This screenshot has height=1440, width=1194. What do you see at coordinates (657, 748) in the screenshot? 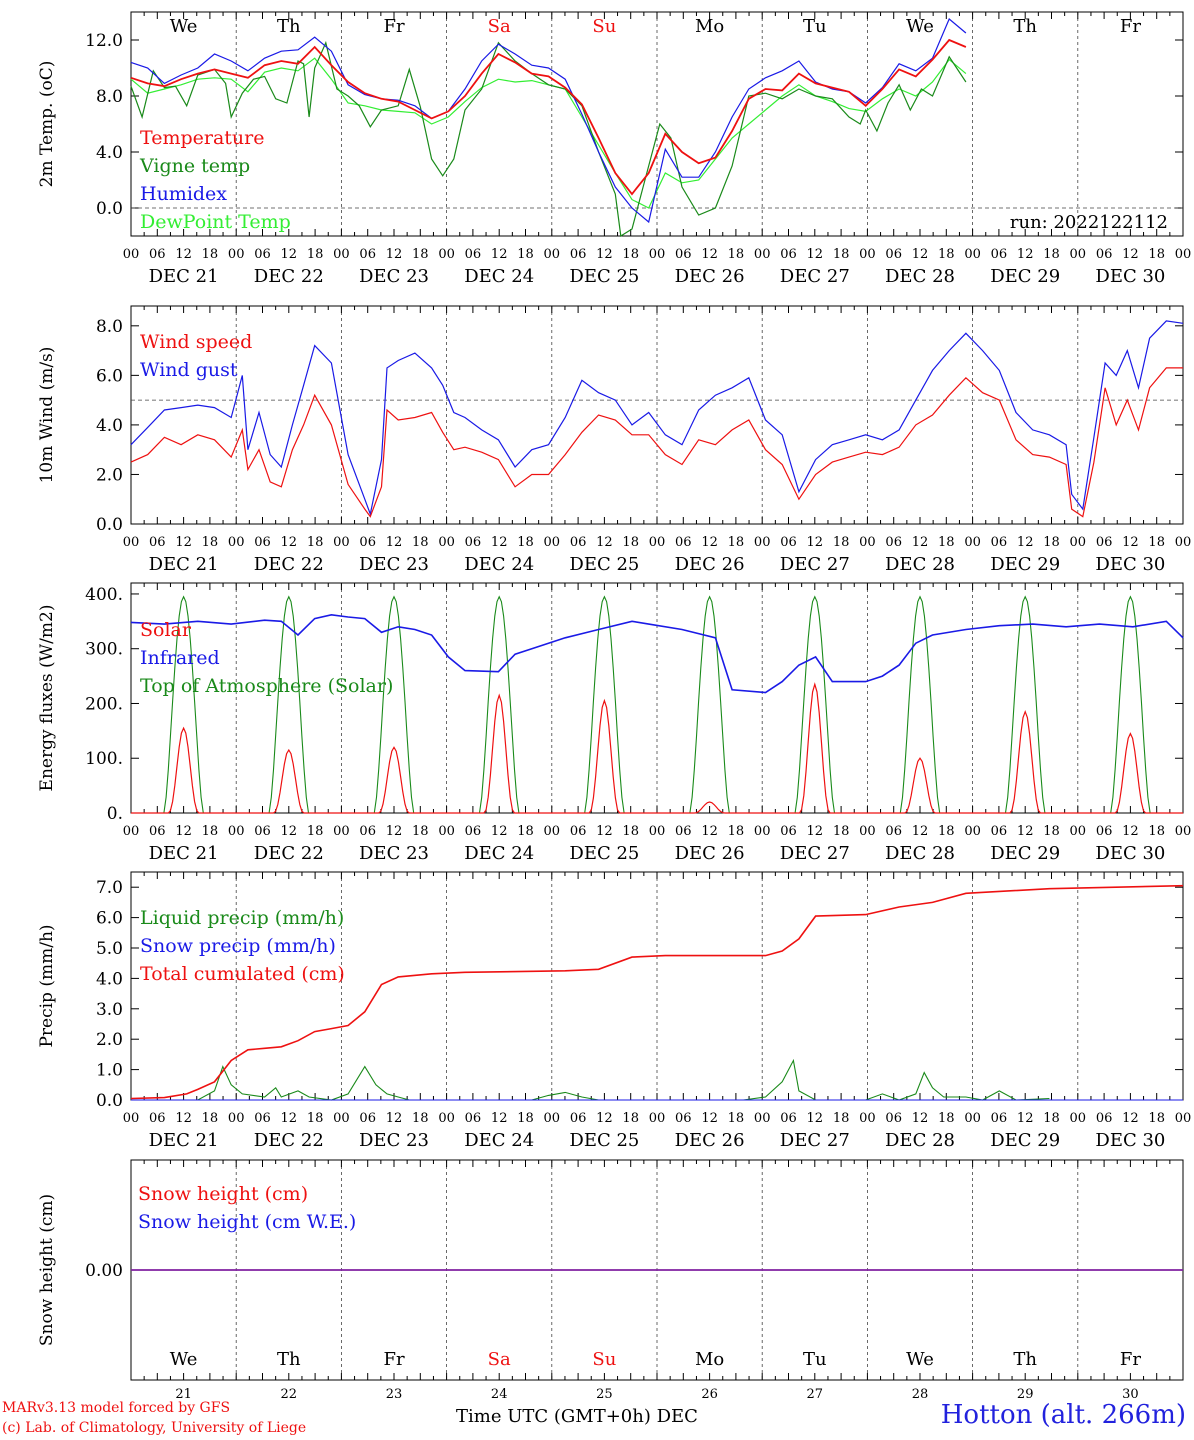
I see `series-line-solar` at bounding box center [657, 748].